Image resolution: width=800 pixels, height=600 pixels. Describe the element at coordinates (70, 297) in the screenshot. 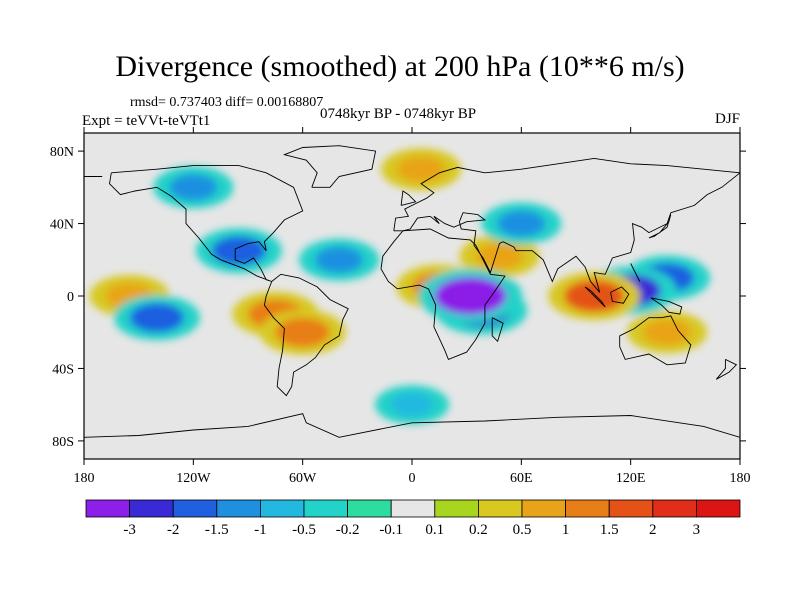

I see `lat-tick-label: 0` at that location.